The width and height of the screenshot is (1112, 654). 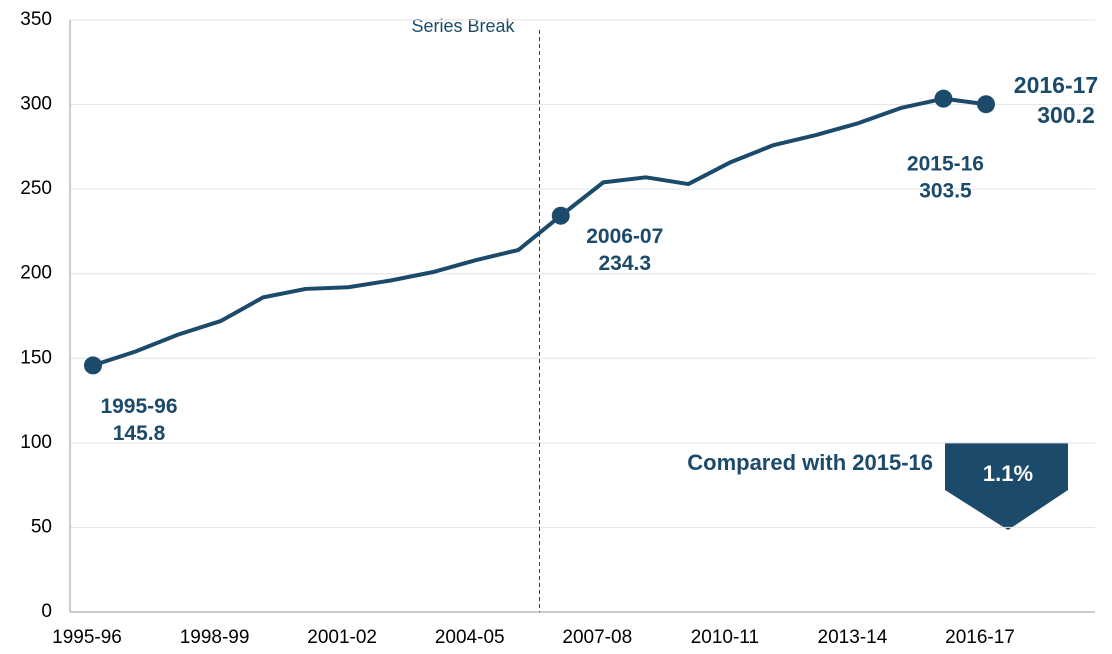 I want to click on x-tick-label: 1995-96, so click(x=87, y=637).